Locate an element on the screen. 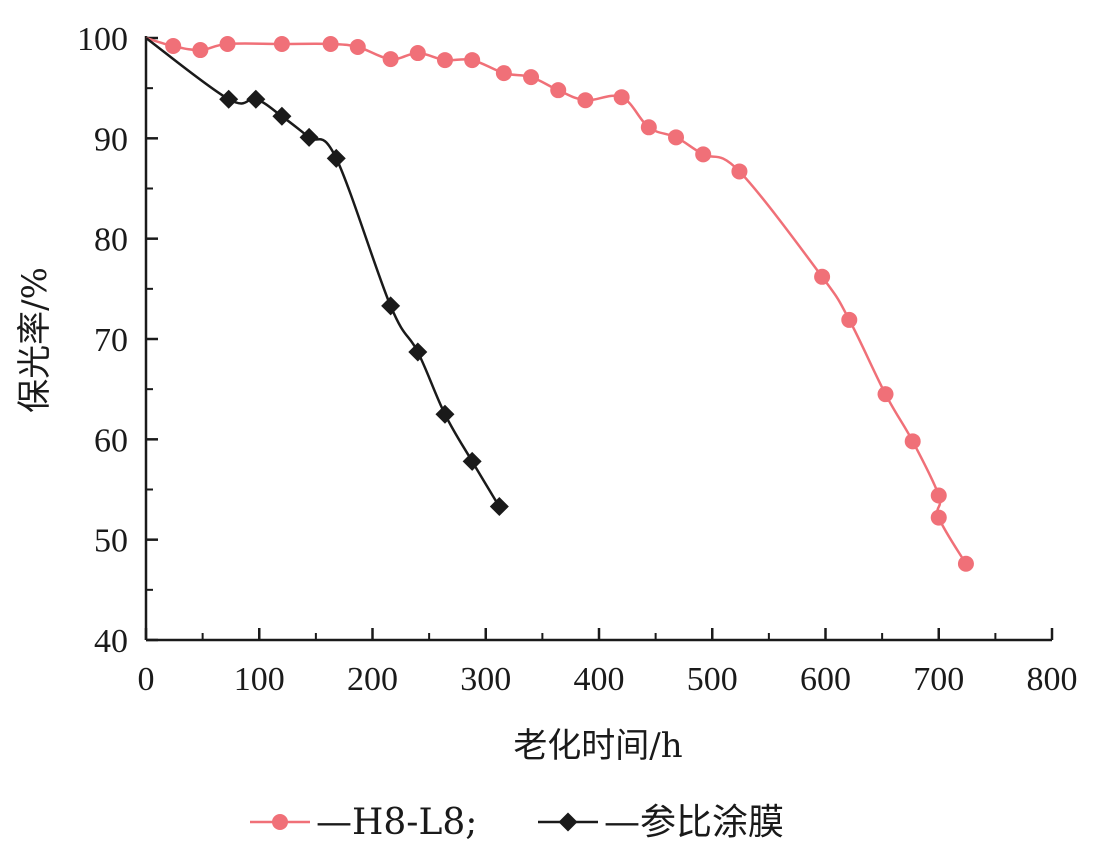 This screenshot has width=1104, height=862. y-tick-label: 40 is located at coordinates (111, 641).